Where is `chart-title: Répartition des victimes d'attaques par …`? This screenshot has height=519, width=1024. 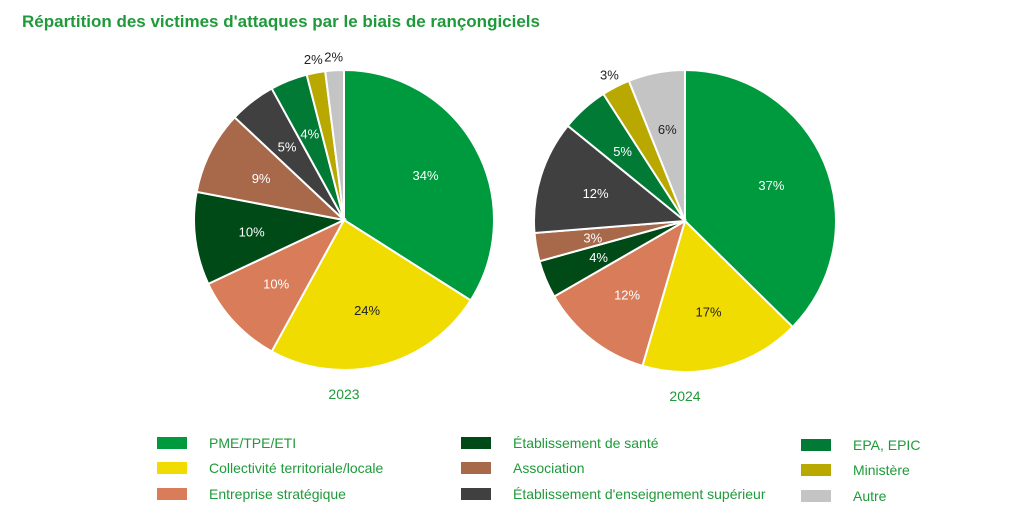
chart-title: Répartition des victimes d'attaques par … is located at coordinates (281, 21).